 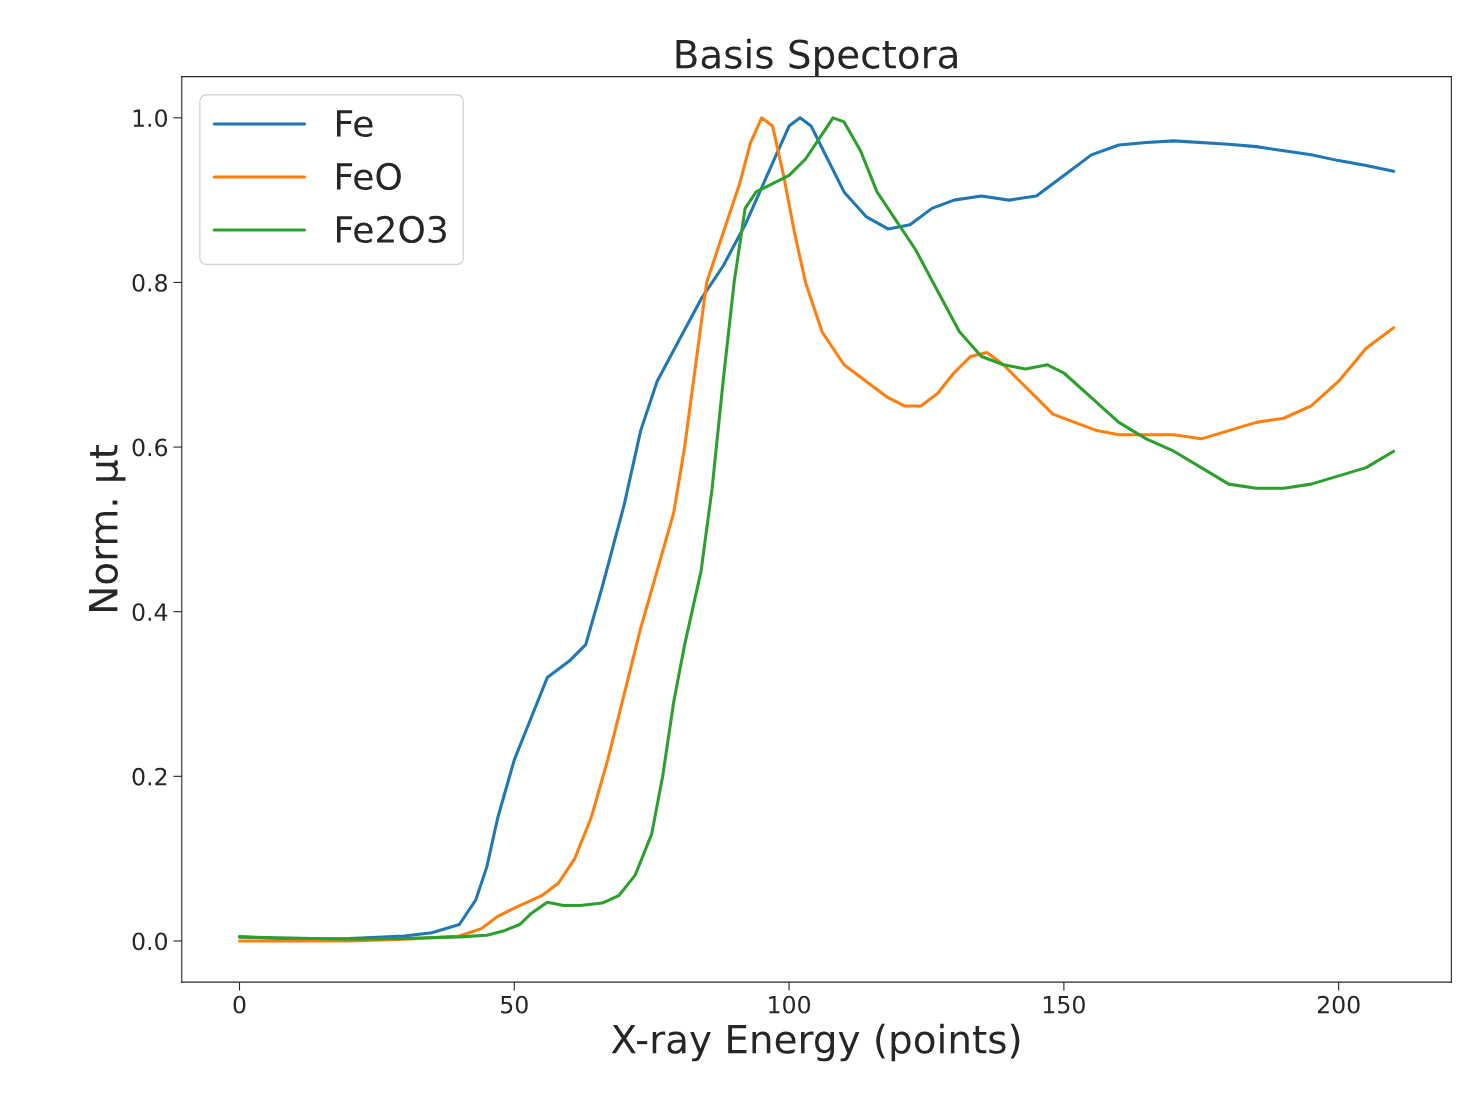 What do you see at coordinates (514, 1004) in the screenshot?
I see `x-tick-label: 50` at bounding box center [514, 1004].